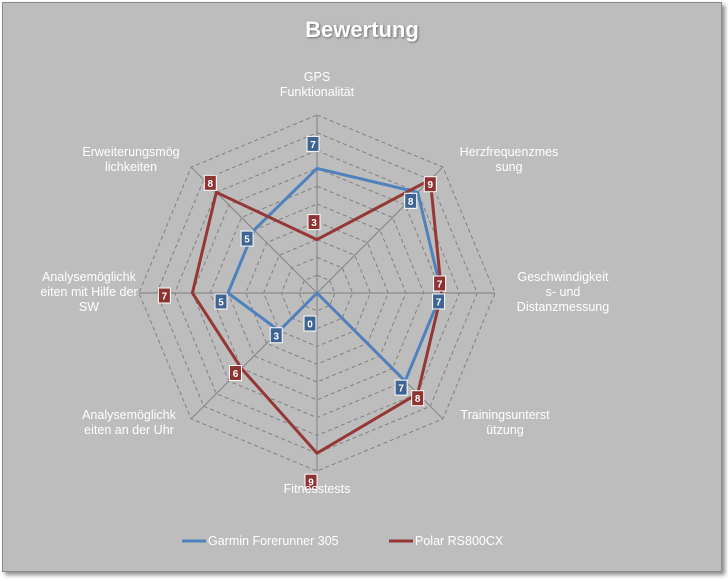 This screenshot has width=728, height=581. I want to click on series-line-garmin, so click(335, 274).